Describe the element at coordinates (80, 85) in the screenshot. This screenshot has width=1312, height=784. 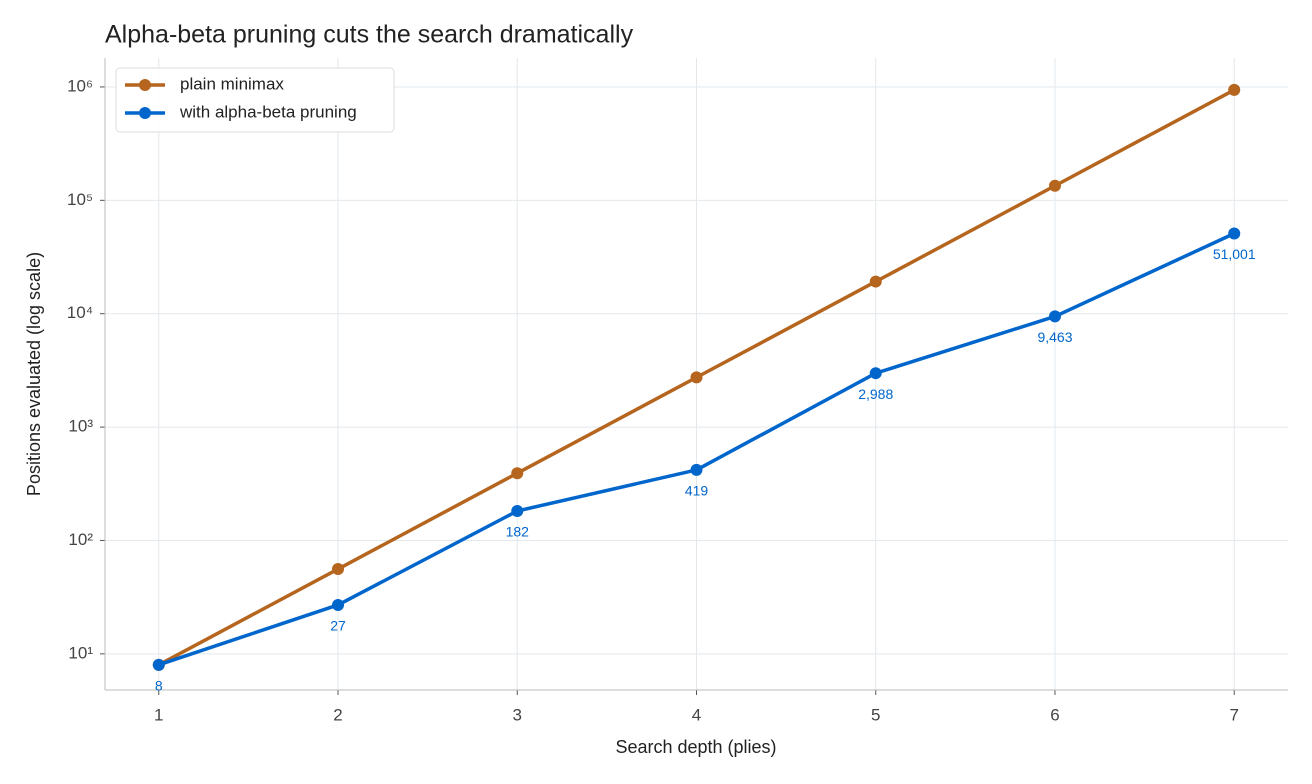
I see `y-tick-label: 10⁶` at that location.